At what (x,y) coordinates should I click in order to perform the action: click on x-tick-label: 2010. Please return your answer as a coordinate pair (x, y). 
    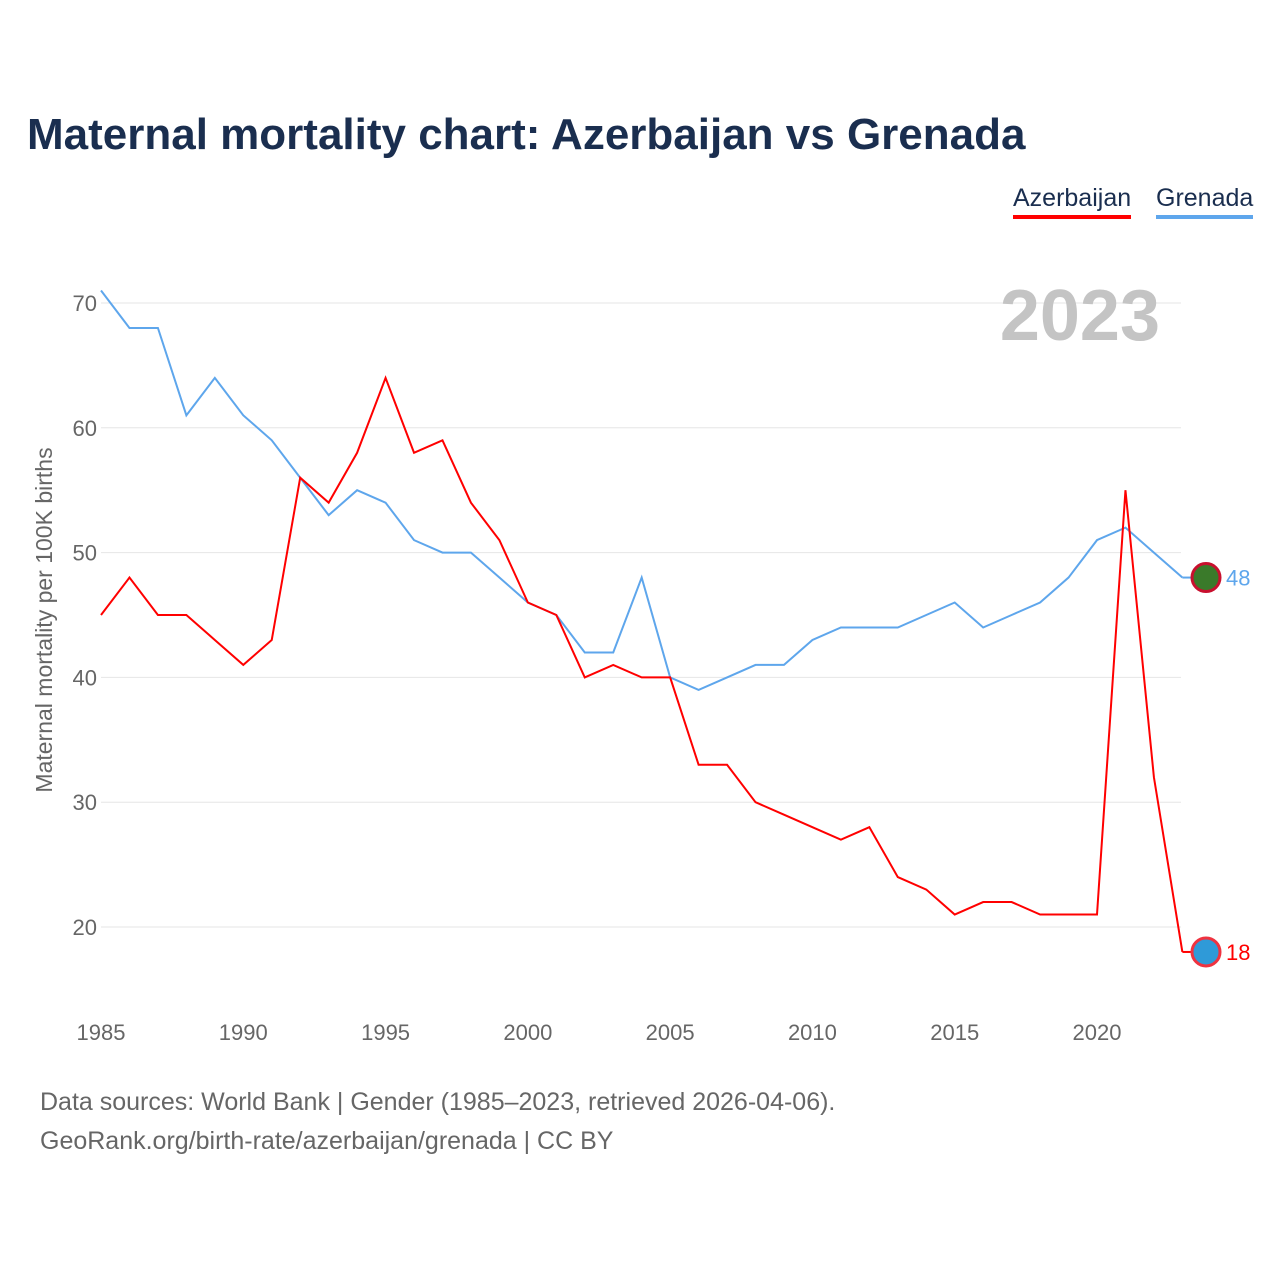
    Looking at the image, I should click on (812, 1032).